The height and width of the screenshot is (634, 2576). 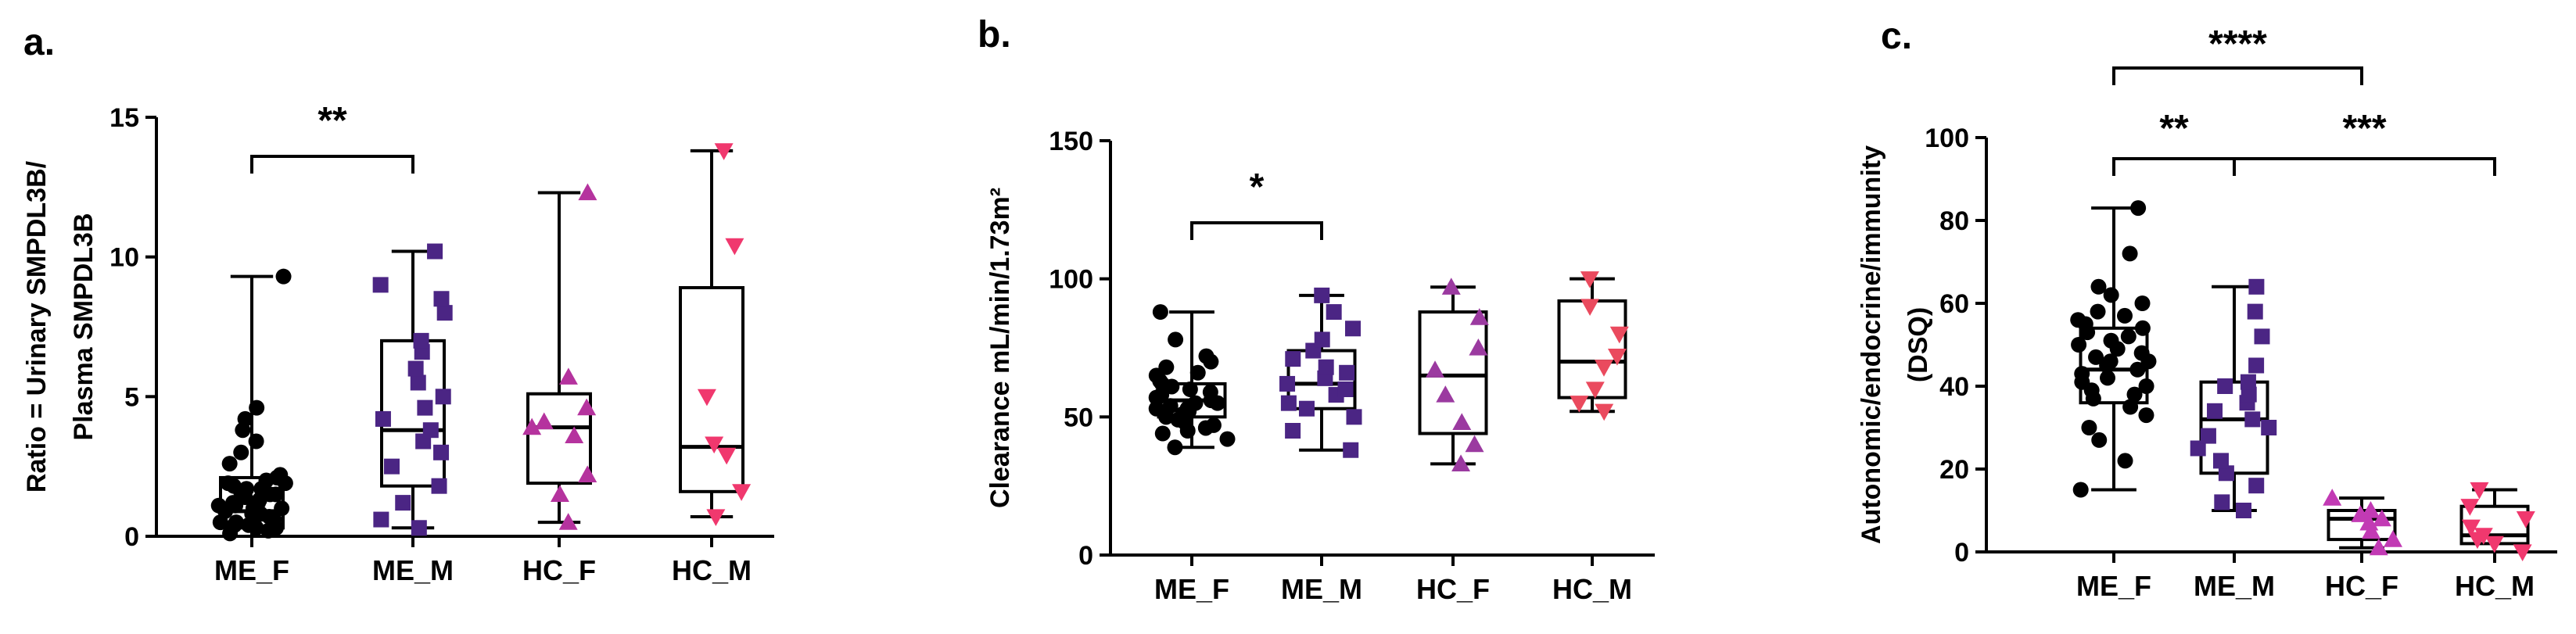 I want to click on y-axis-title: (DSQ), so click(x=1918, y=344).